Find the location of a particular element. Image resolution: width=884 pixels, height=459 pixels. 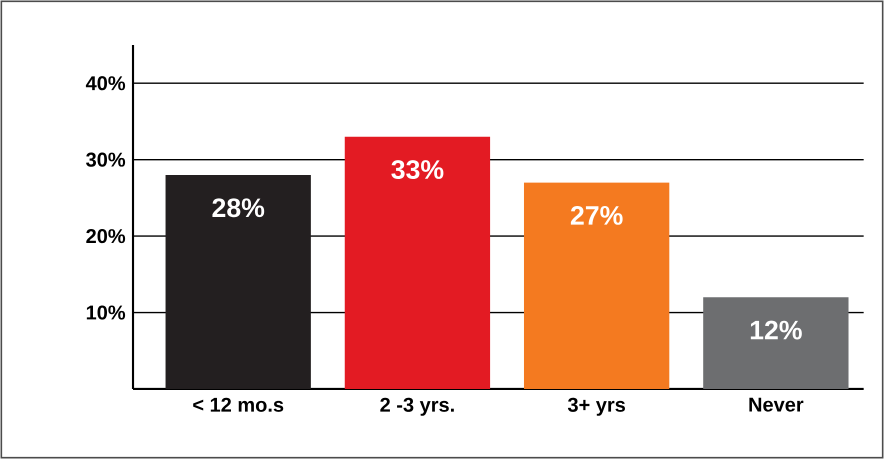

y-tick-label: 10% is located at coordinates (106, 312).